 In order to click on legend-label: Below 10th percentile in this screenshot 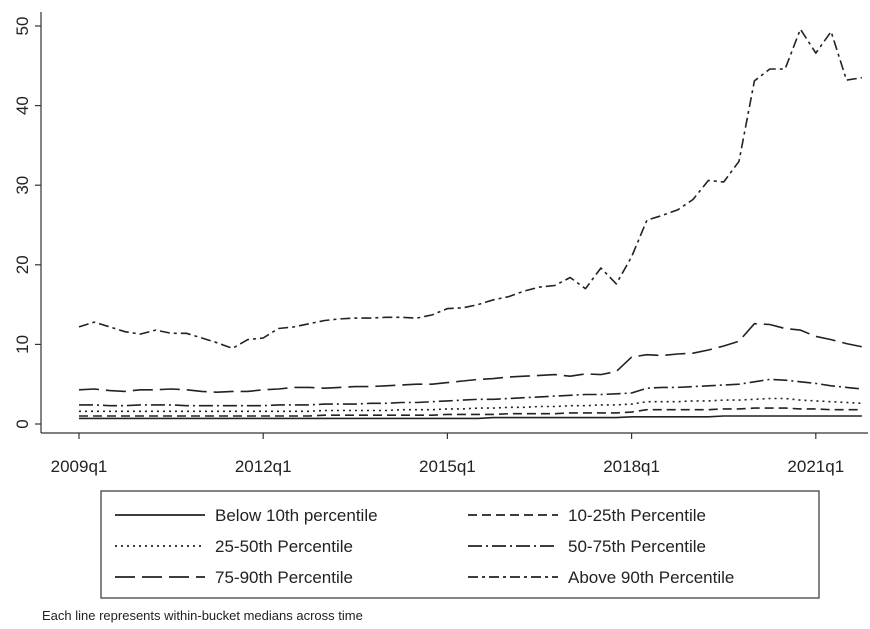, I will do `click(296, 515)`.